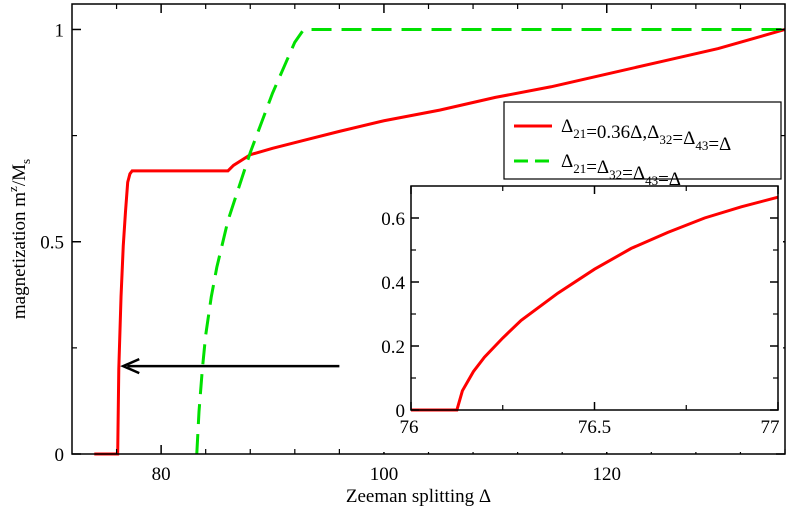  What do you see at coordinates (770, 427) in the screenshot?
I see `inset-x-tick-label: 77` at bounding box center [770, 427].